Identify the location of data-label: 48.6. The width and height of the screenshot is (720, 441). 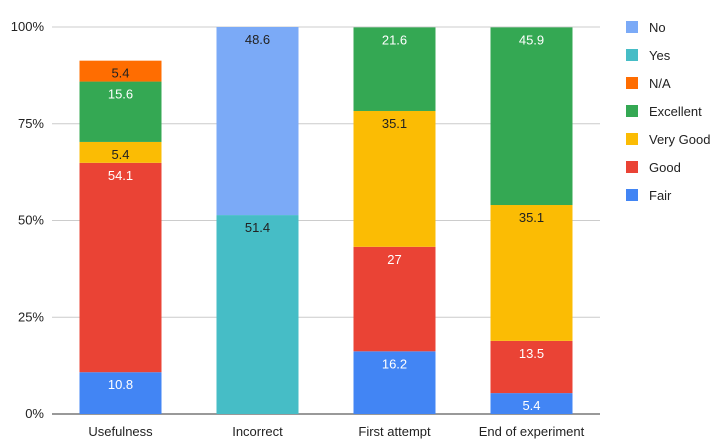
(257, 39).